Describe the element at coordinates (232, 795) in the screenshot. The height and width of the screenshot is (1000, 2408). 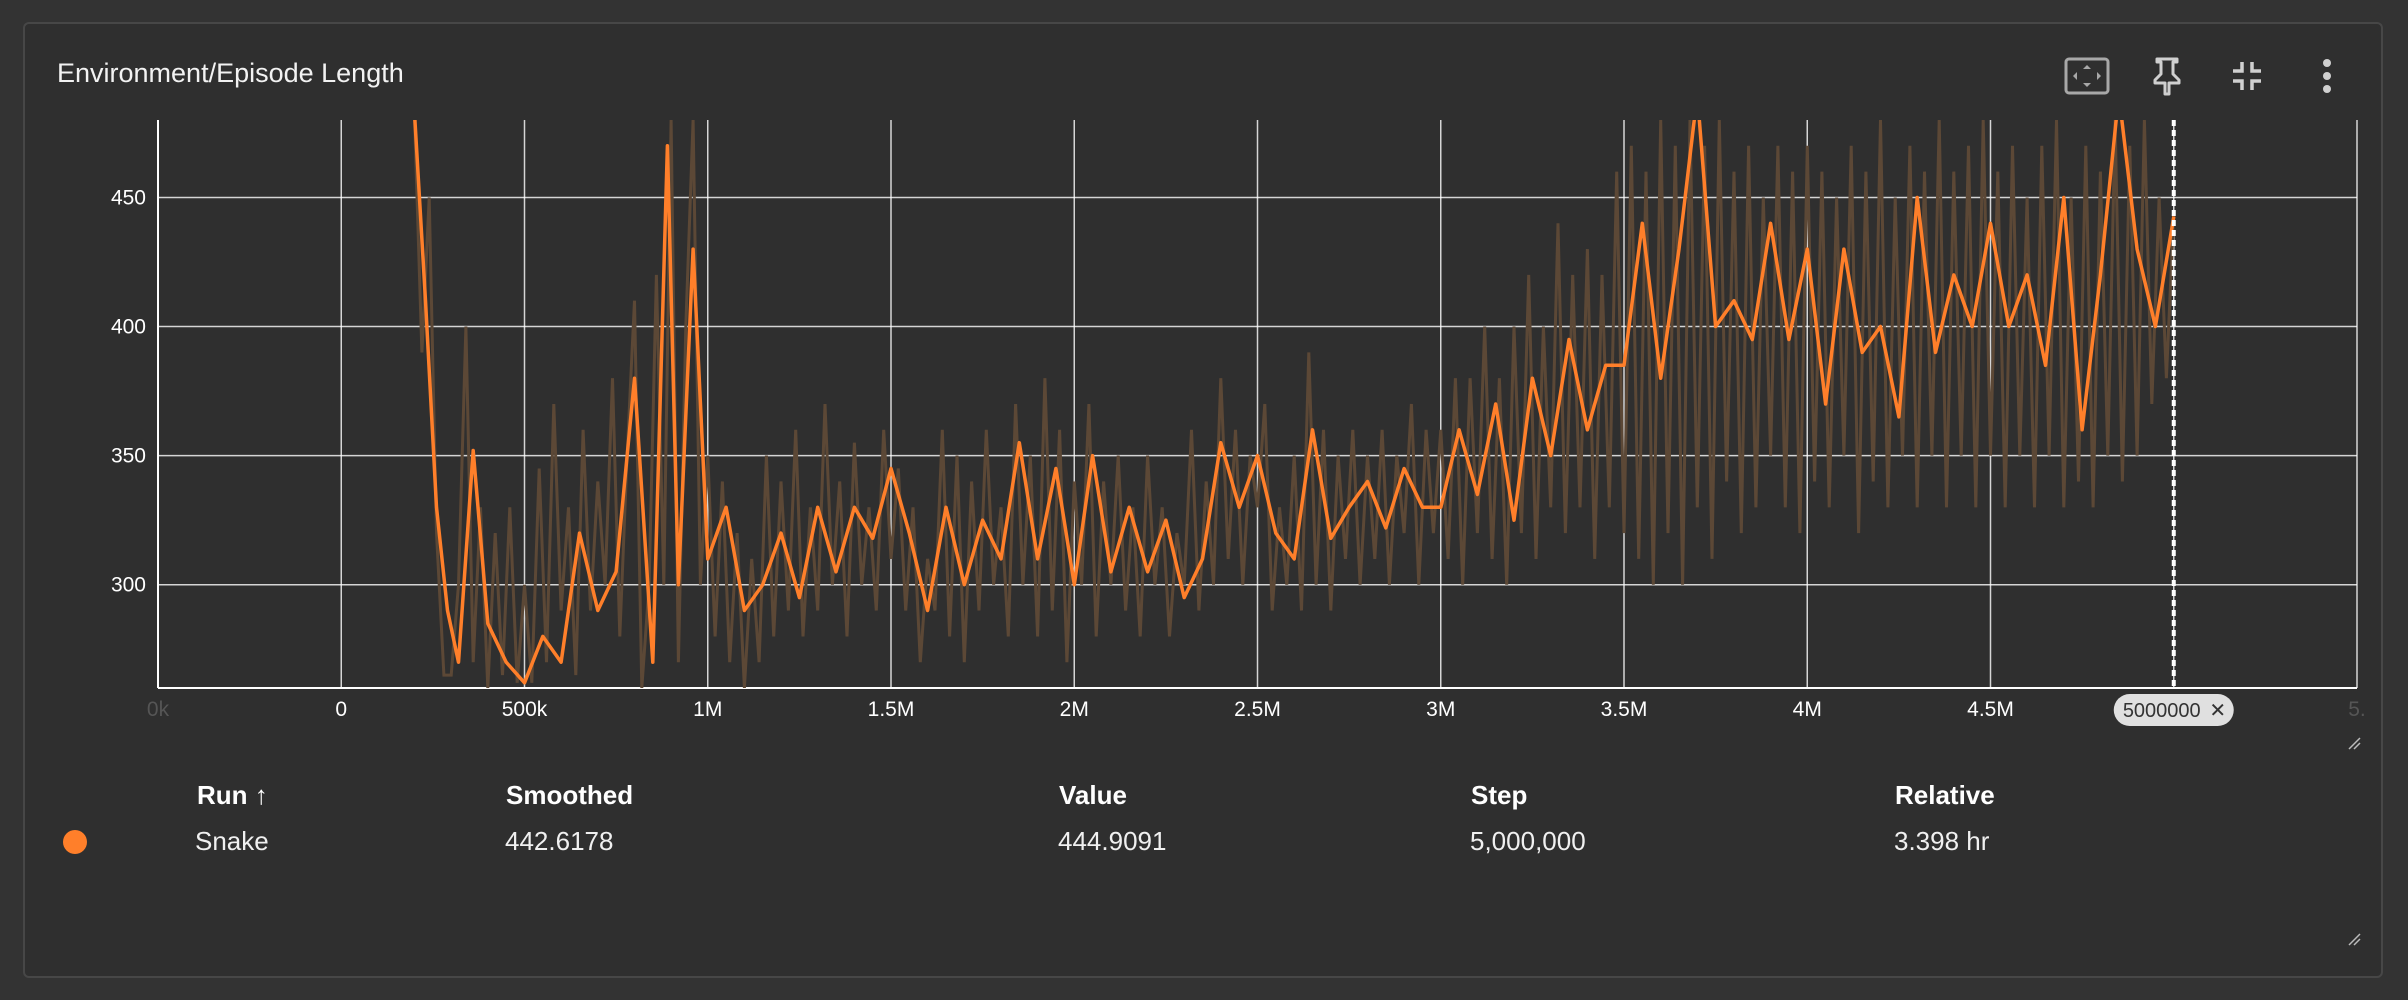
I see `col-run-header: Run ↑` at that location.